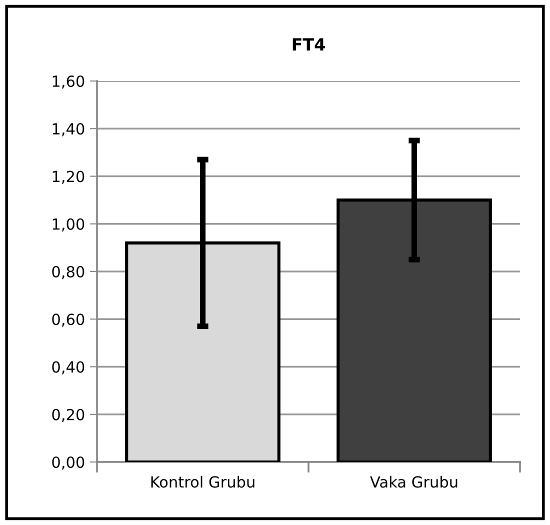  Describe the element at coordinates (308, 44) in the screenshot. I see `chart-title: FT4` at that location.